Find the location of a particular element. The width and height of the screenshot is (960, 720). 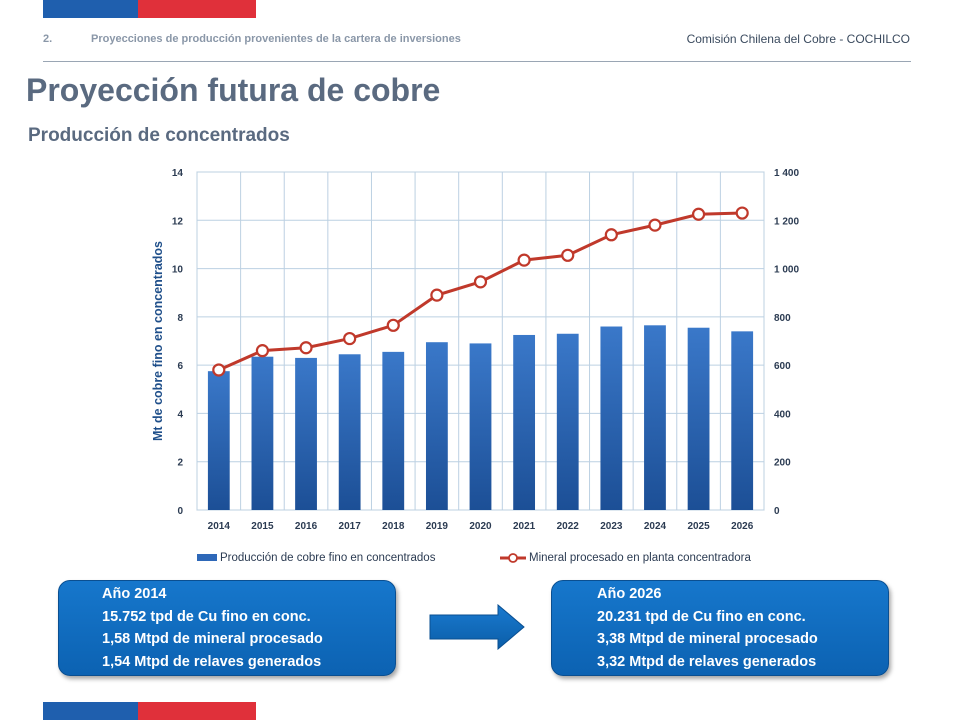

point-2015 is located at coordinates (262, 351).